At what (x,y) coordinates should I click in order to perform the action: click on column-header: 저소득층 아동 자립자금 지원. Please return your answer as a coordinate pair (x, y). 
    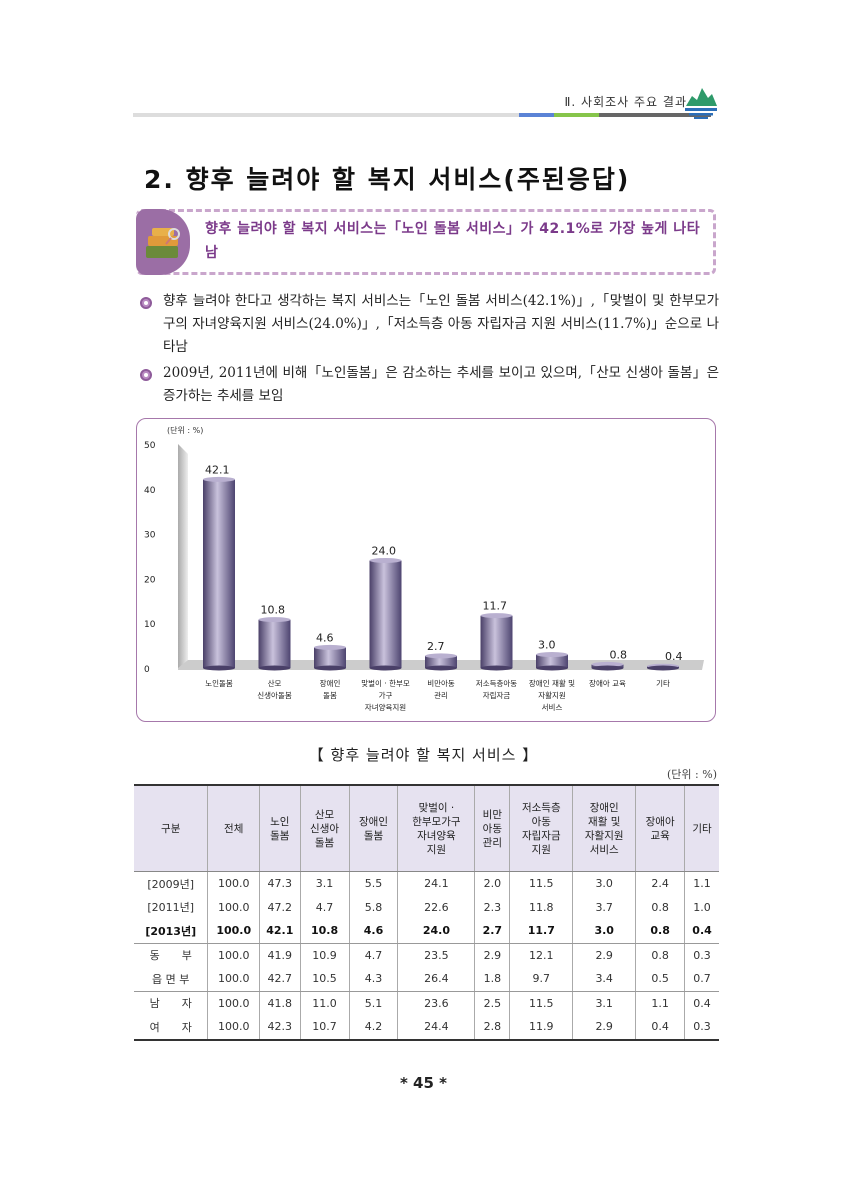
    Looking at the image, I should click on (541, 828).